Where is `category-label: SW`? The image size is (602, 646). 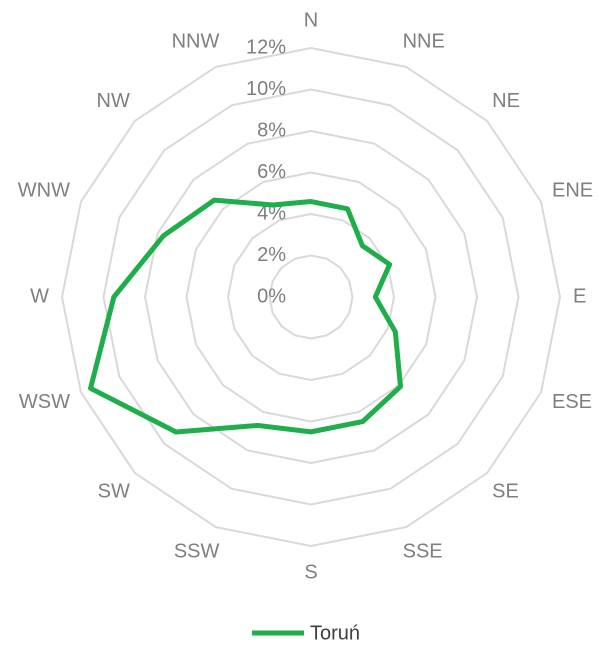
category-label: SW is located at coordinates (114, 491).